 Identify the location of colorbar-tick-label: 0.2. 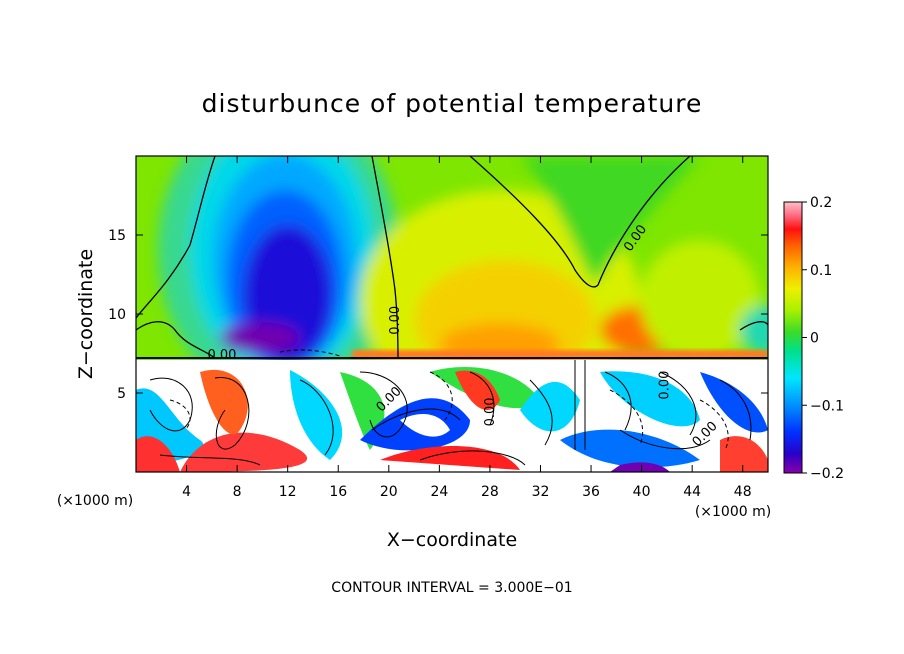
(821, 203).